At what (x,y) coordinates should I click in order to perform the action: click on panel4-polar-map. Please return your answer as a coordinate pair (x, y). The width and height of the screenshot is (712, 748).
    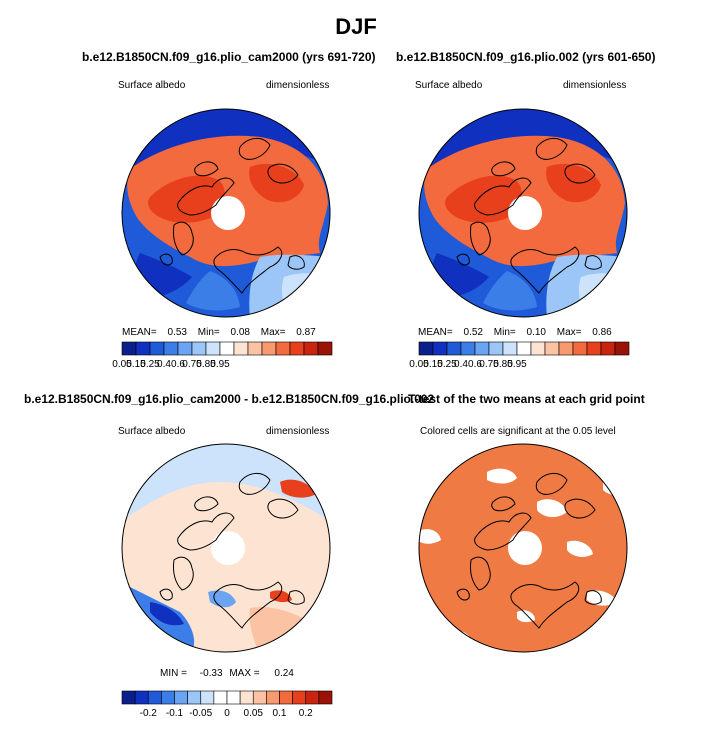
    Looking at the image, I should click on (523, 548).